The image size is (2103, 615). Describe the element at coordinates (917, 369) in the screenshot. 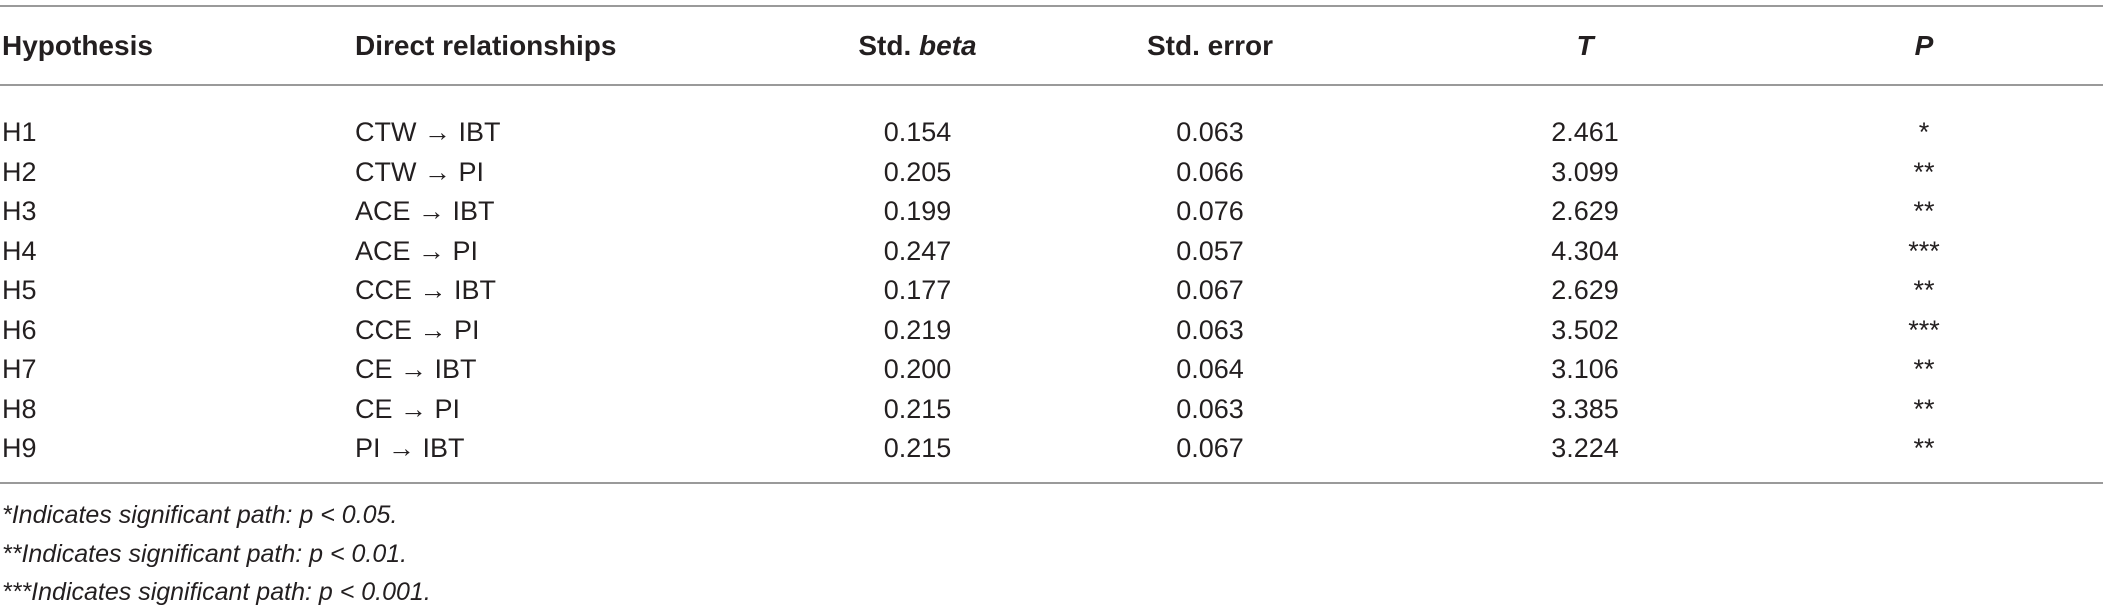

I see `cell-std-beta: 0.200` at that location.